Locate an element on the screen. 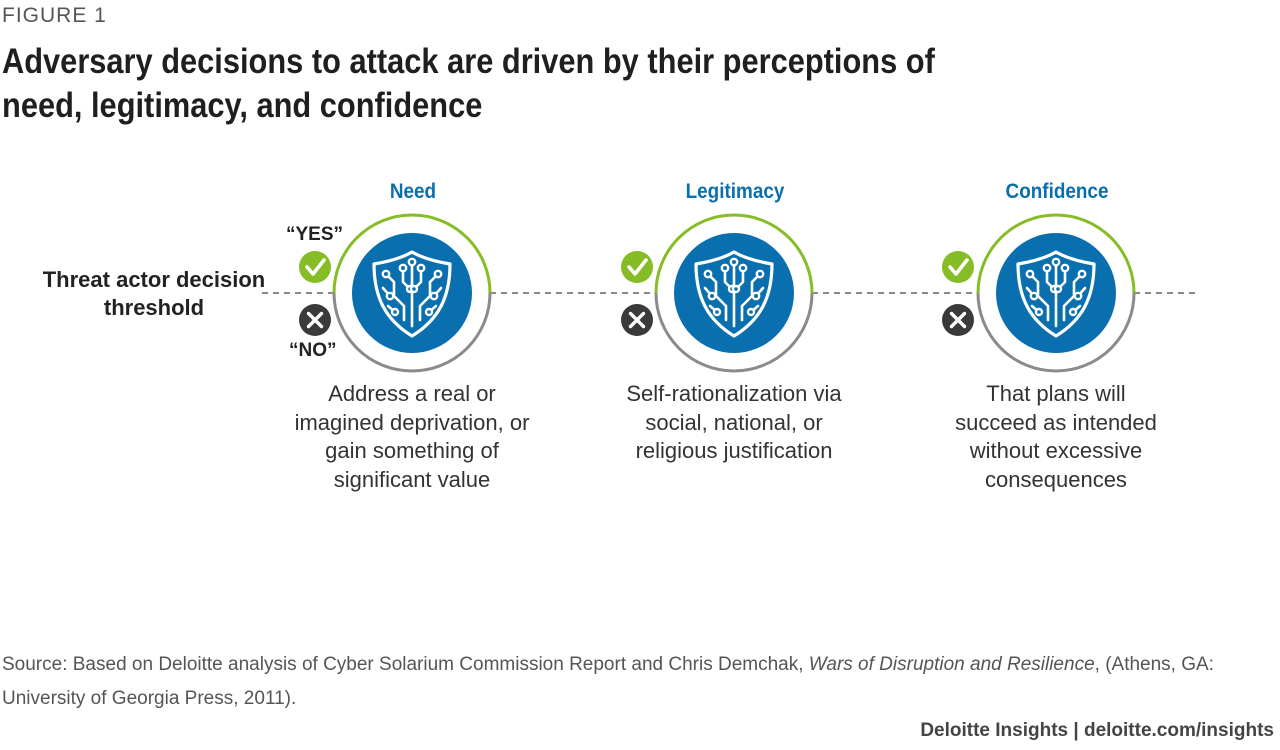  source-book-title: Wars of Disruption and Resilience is located at coordinates (951, 664).